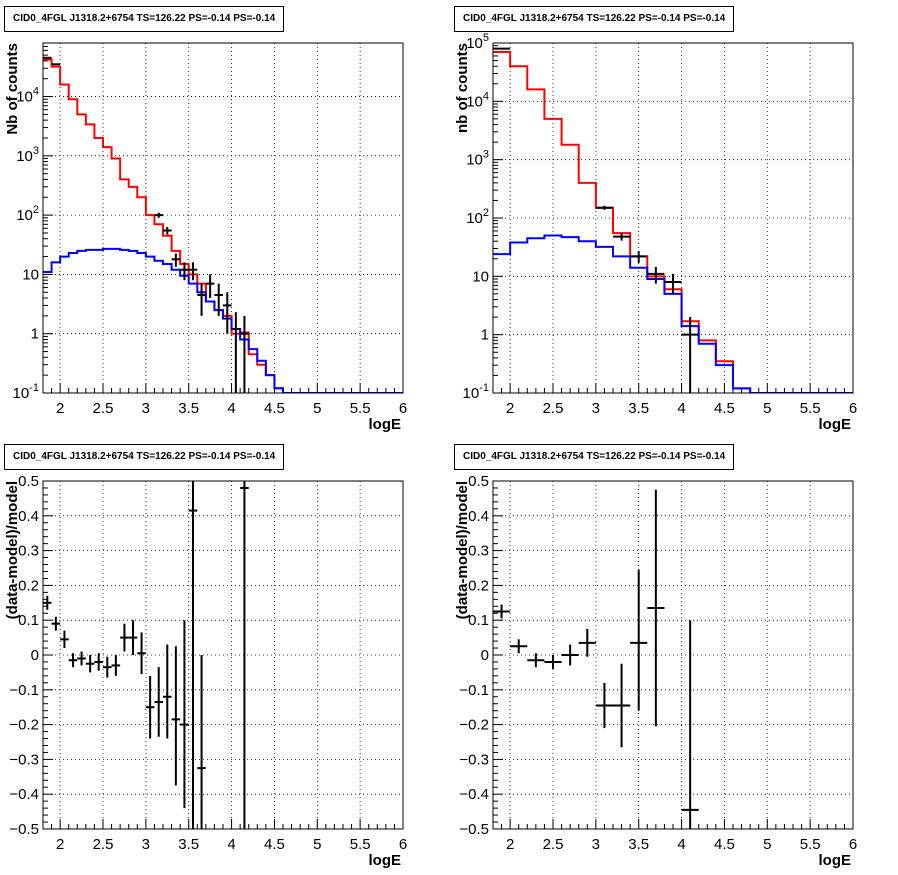 This screenshot has width=898, height=875. Describe the element at coordinates (385, 860) in the screenshot. I see `x-axis-label: logE` at that location.